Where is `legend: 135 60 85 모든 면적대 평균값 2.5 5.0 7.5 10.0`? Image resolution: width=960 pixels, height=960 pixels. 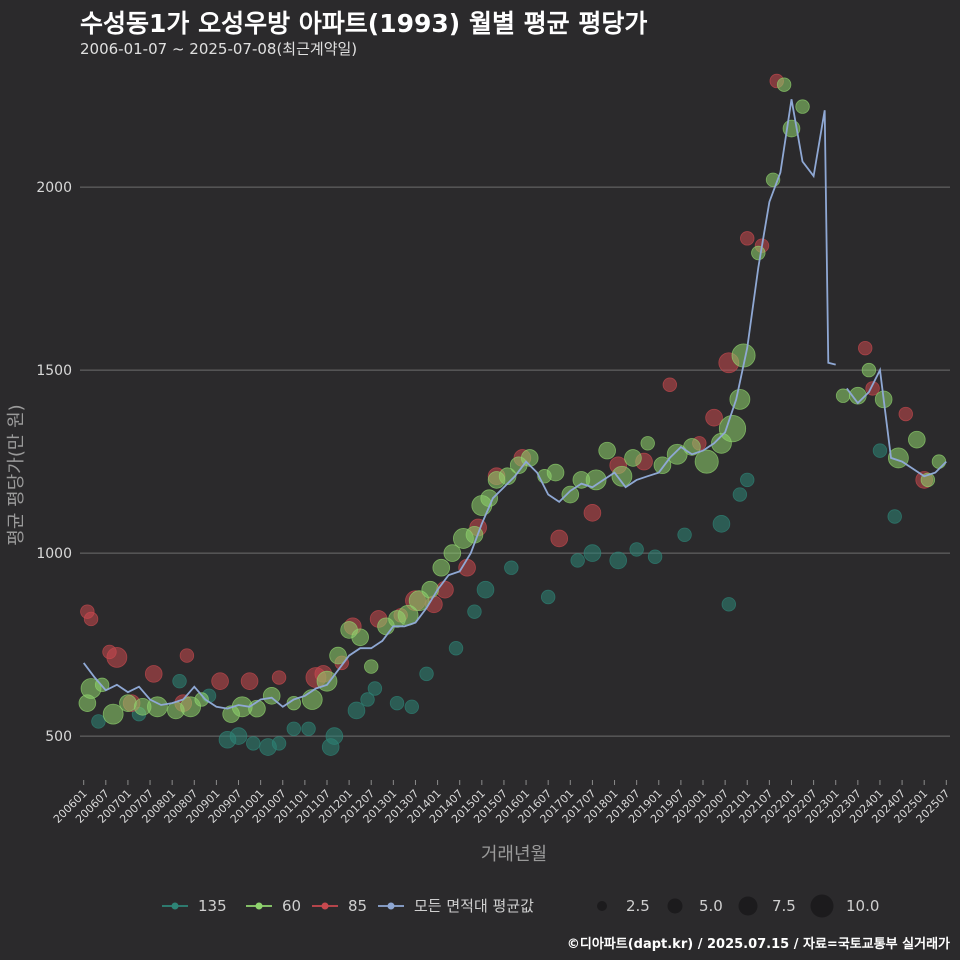 legend: 135 60 85 모든 면적대 평균값 2.5 5.0 7.5 10.0 is located at coordinates (520, 906).